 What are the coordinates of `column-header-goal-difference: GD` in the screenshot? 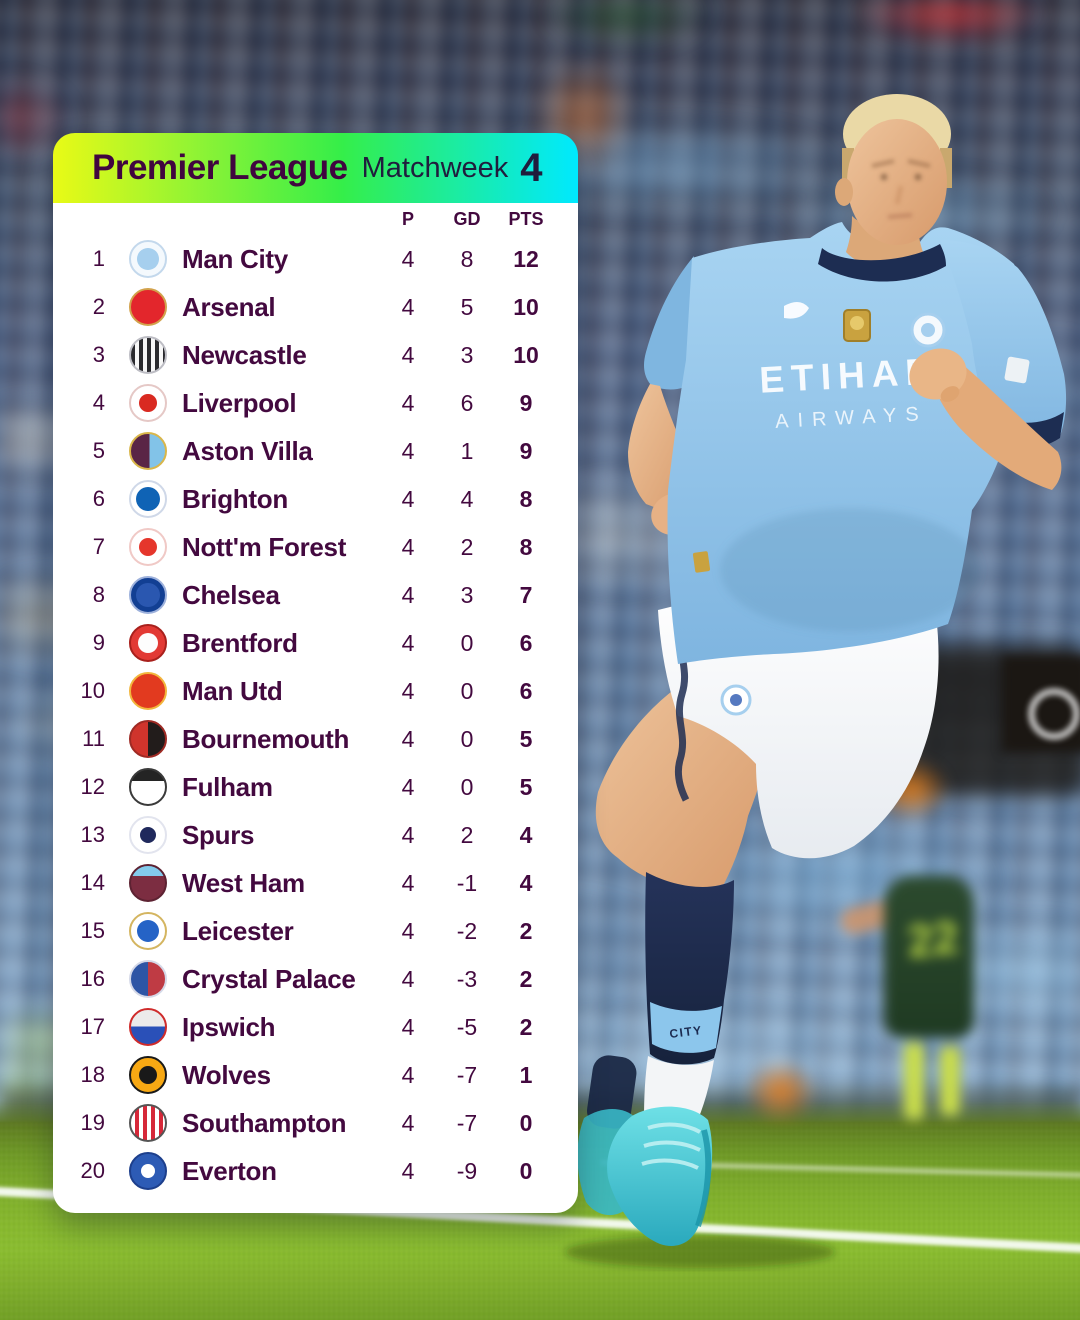 It's located at (467, 218).